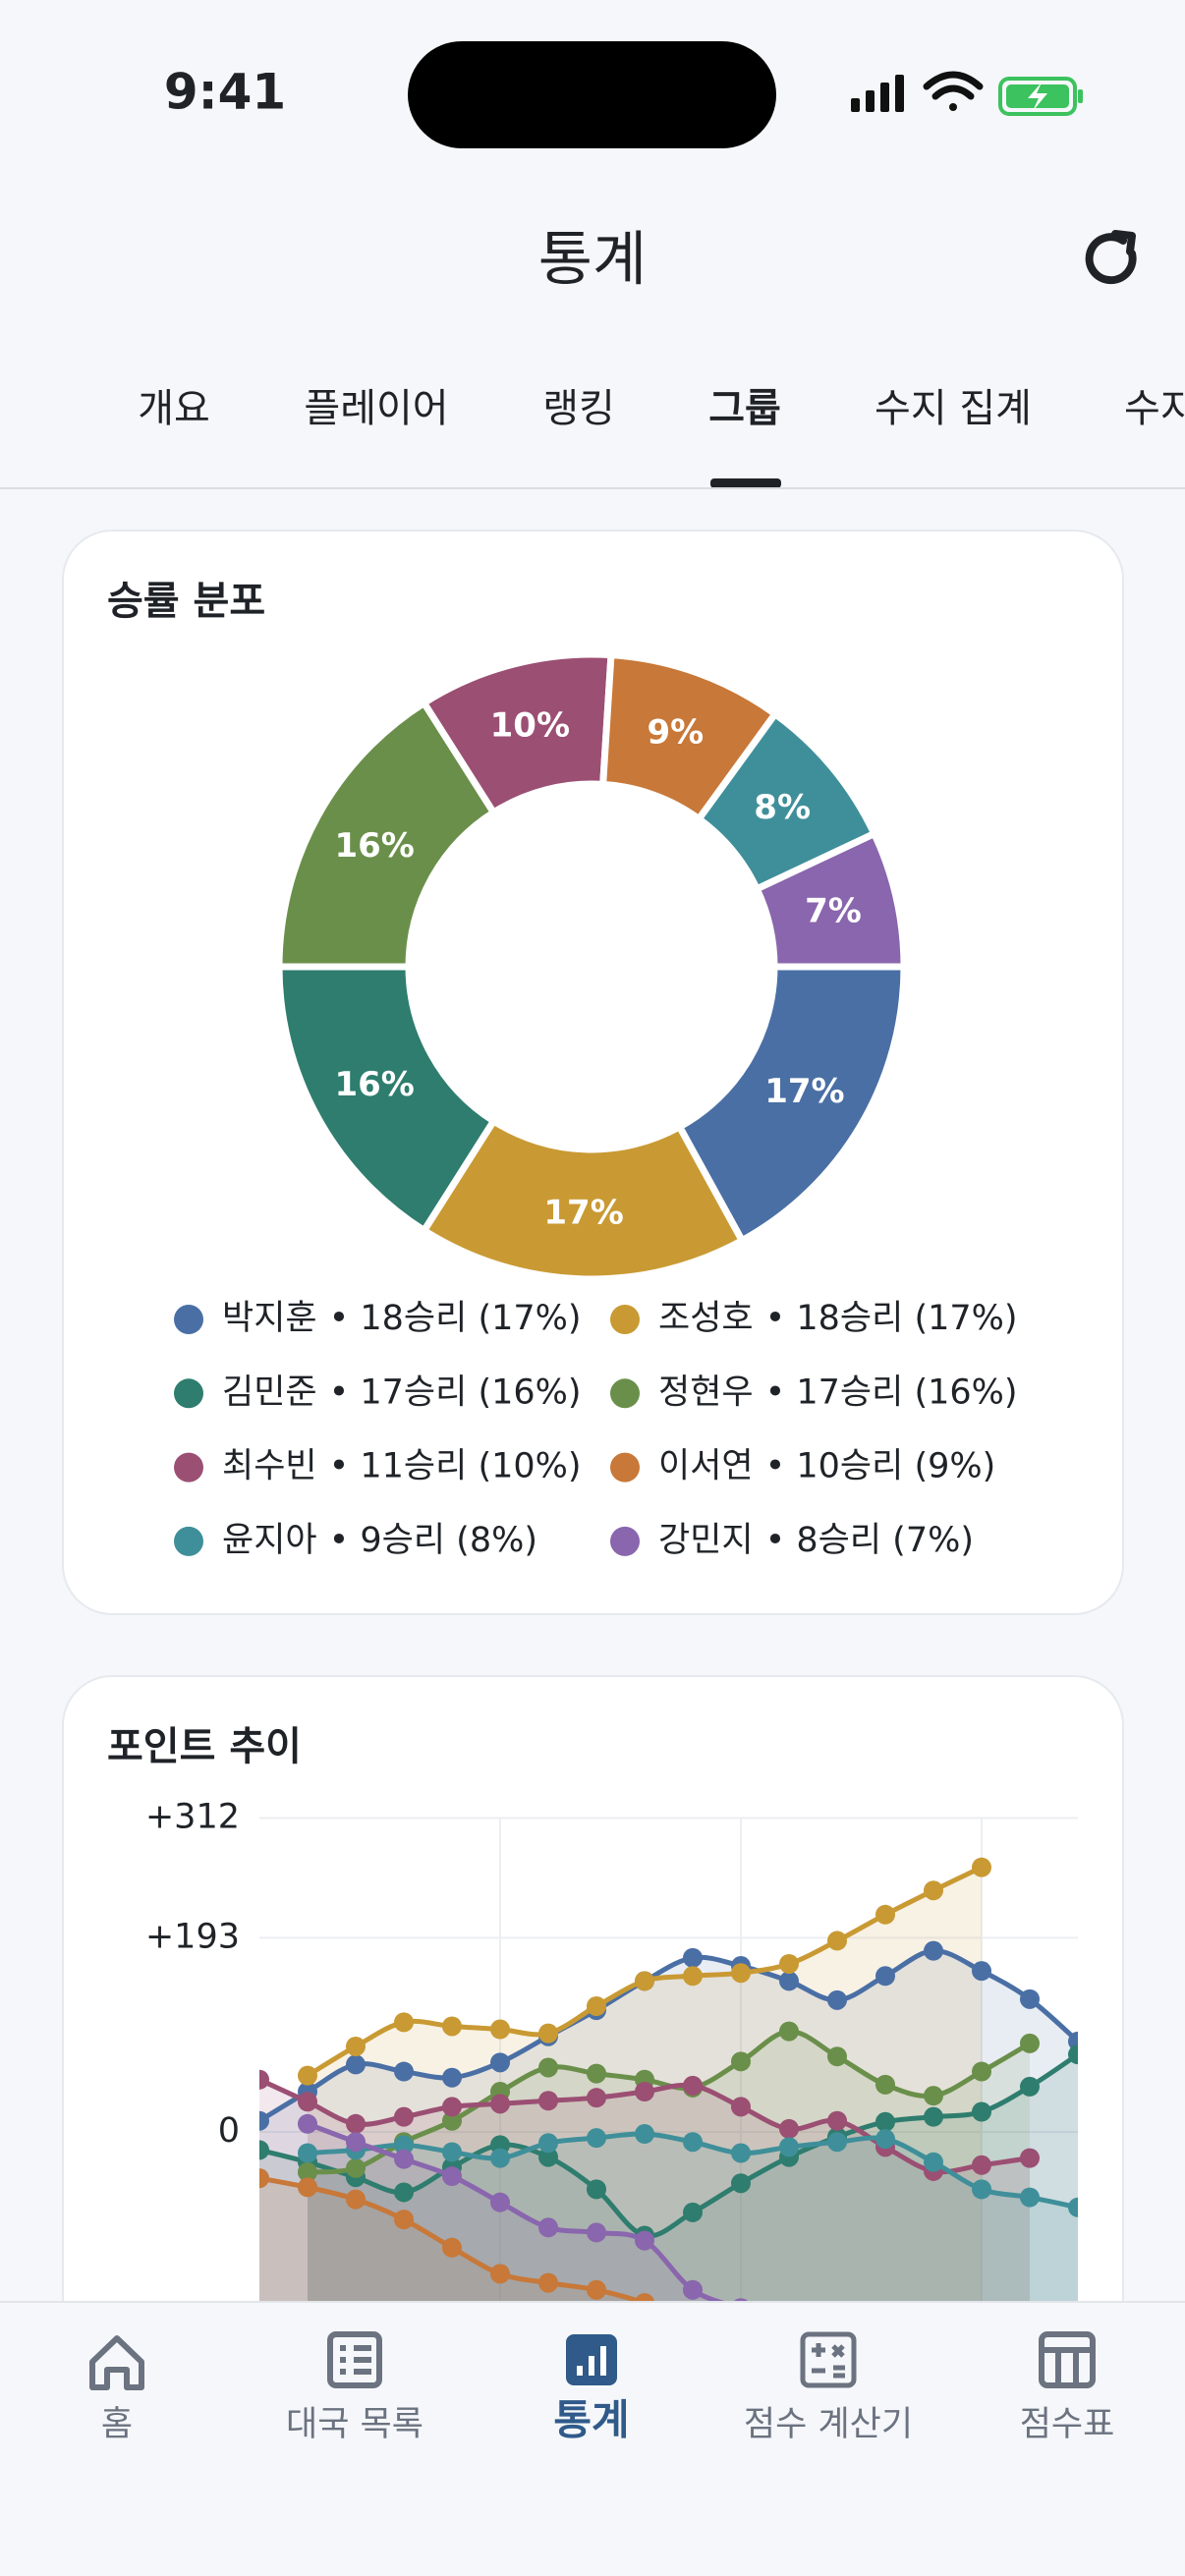 The image size is (1185, 2576). Describe the element at coordinates (829, 2424) in the screenshot. I see `nav-label: 점수 계산기` at that location.